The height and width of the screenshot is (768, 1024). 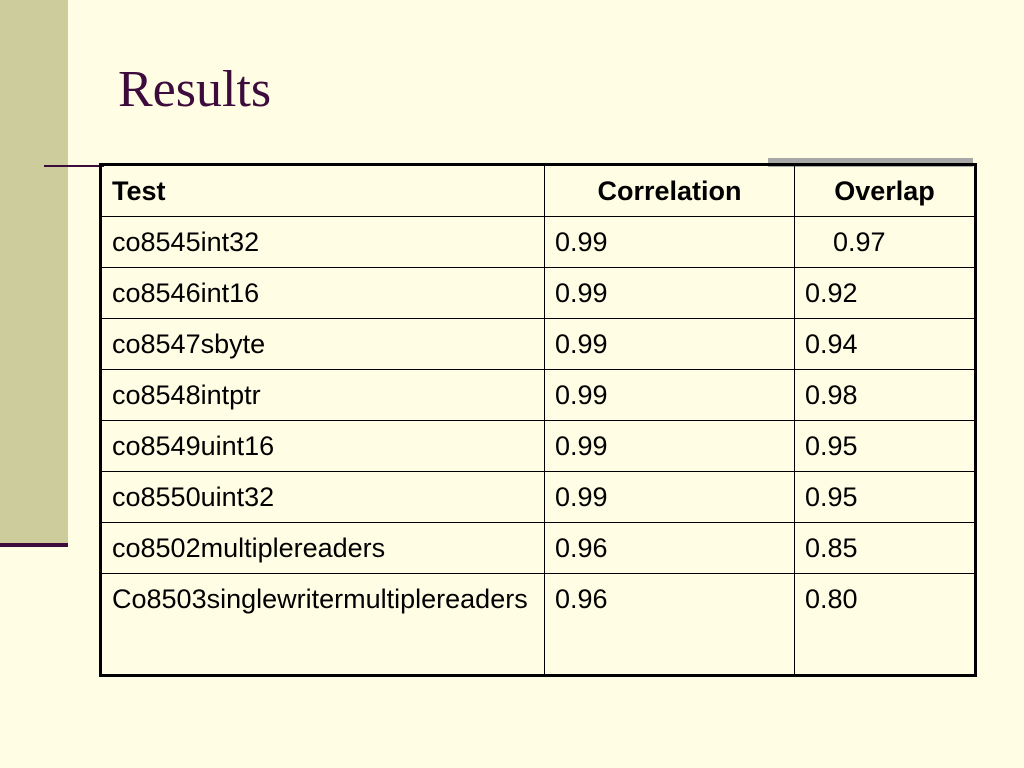 I want to click on cell-test: co8547sbyte, so click(x=323, y=344).